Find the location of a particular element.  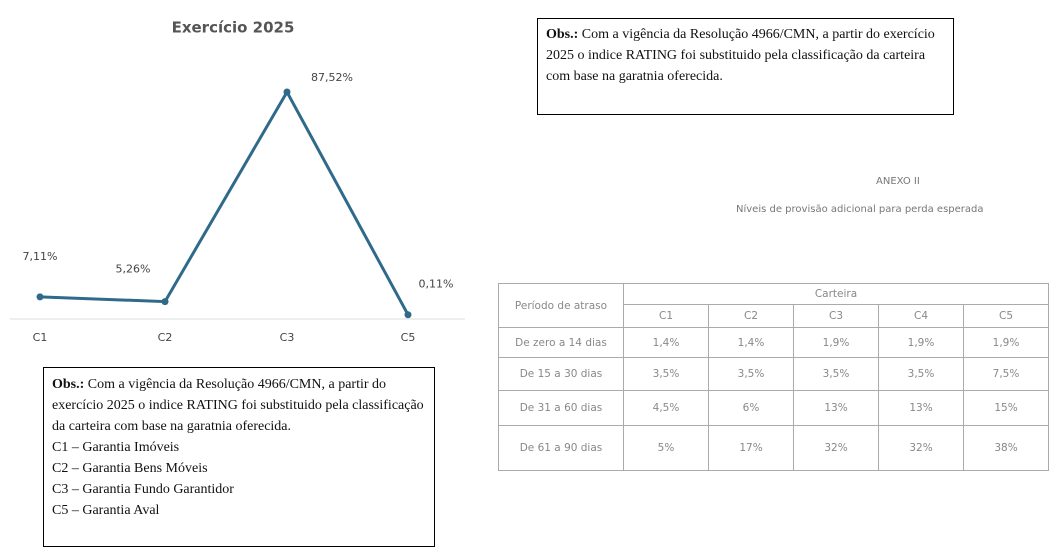

row-label: De 61 a 90 dias is located at coordinates (561, 448).